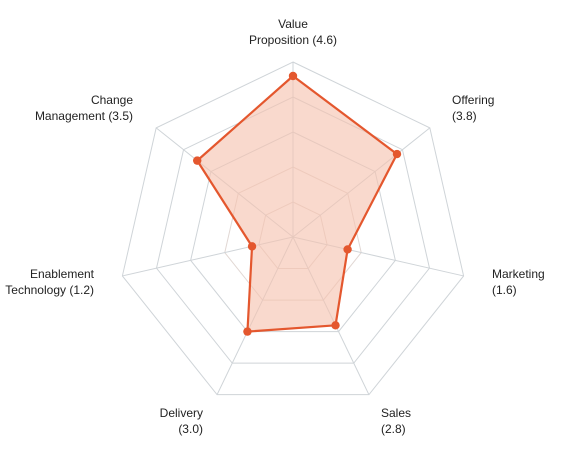  Describe the element at coordinates (293, 32) in the screenshot. I see `axis-label-value-proposition: Value Proposition (4.6)` at that location.